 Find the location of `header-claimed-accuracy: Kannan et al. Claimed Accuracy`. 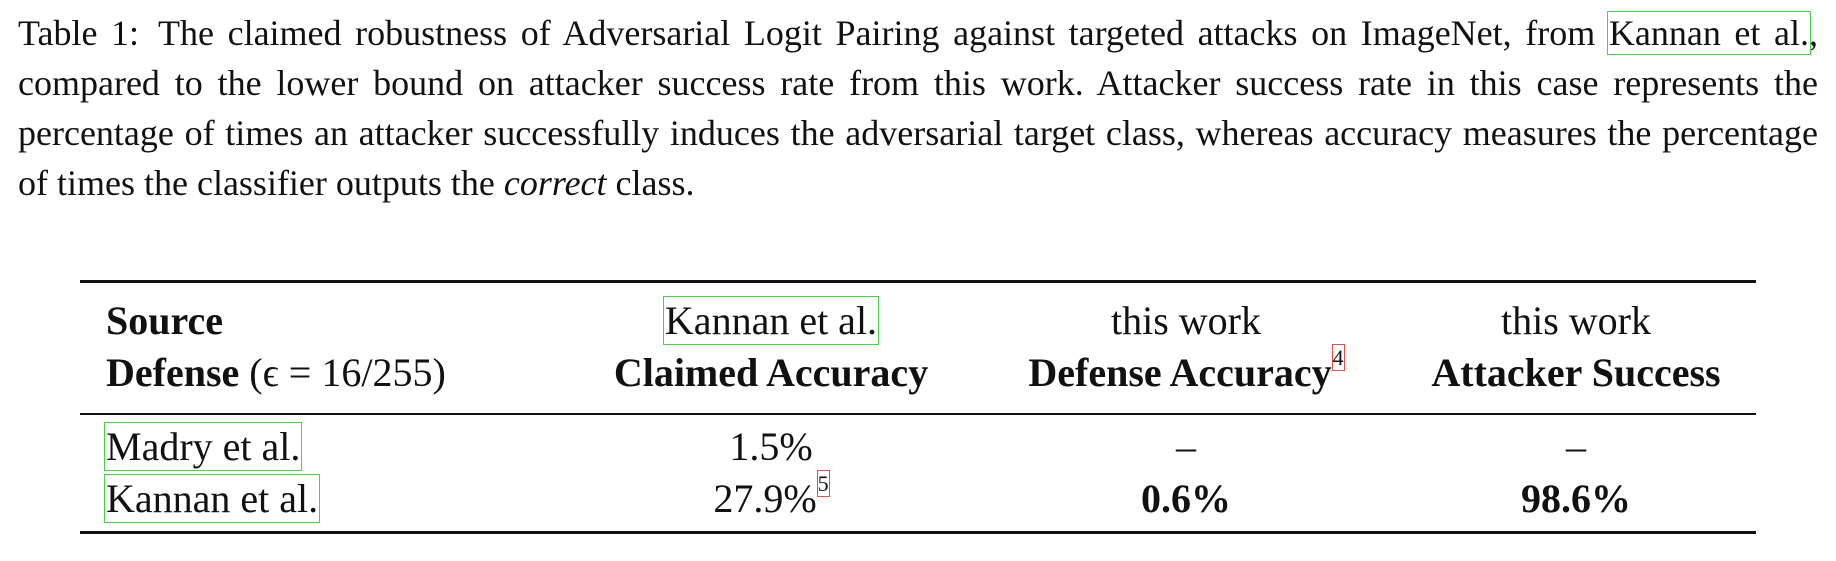

header-claimed-accuracy: Kannan et al. Claimed Accuracy is located at coordinates (771, 348).